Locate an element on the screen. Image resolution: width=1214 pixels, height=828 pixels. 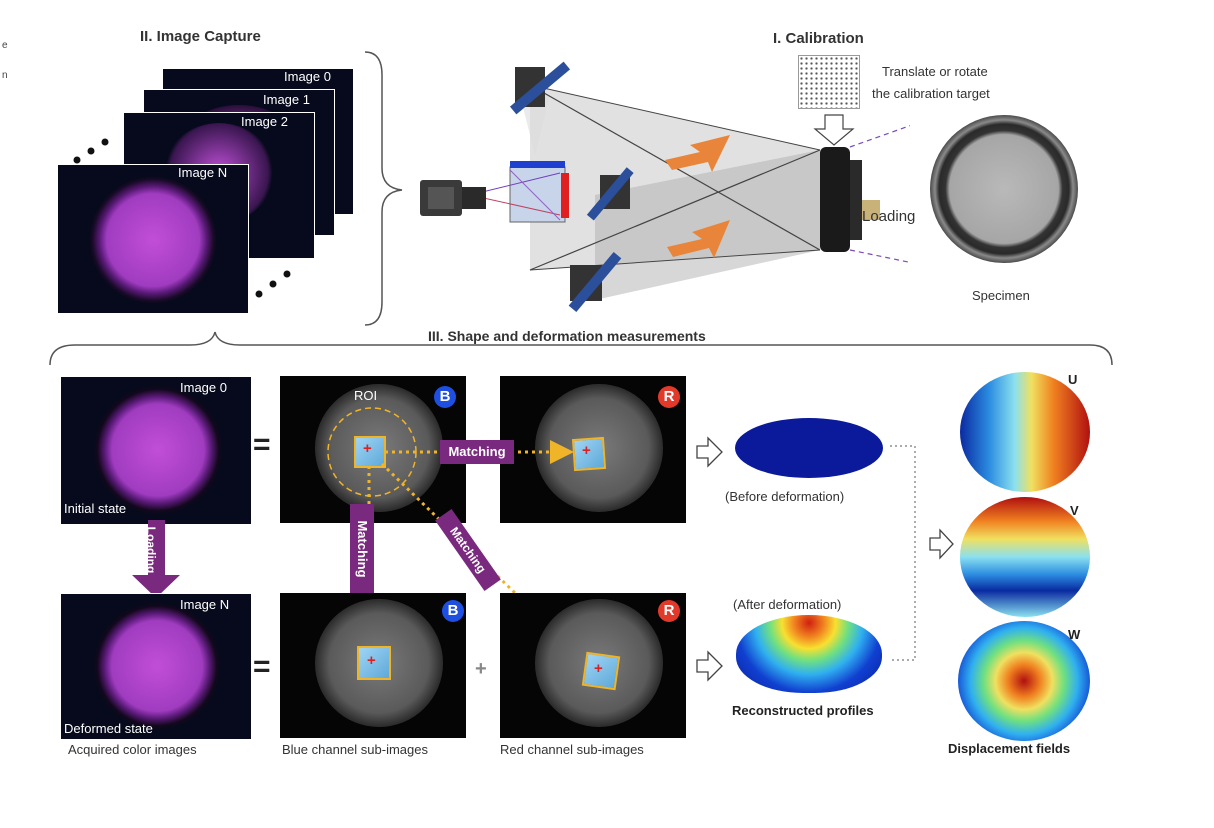
calibration-note-line2: the calibration target is located at coordinates (931, 93).